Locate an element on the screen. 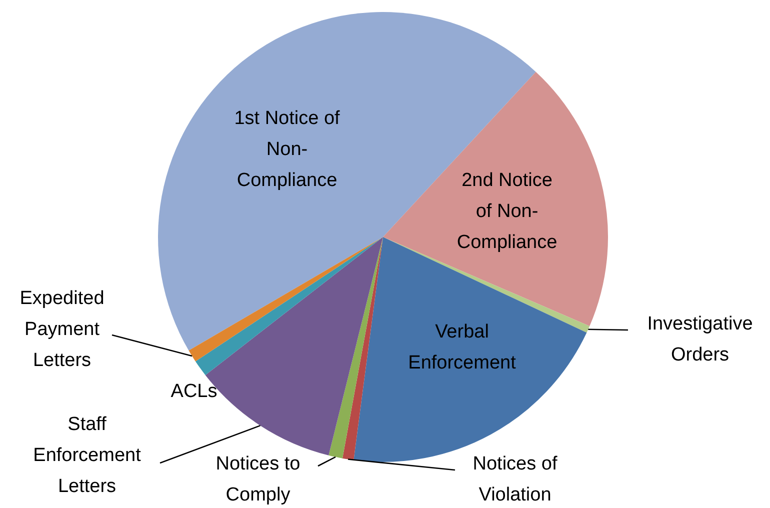 The height and width of the screenshot is (508, 770). slice-label: 1st Notice of Non-Compliance is located at coordinates (287, 150).